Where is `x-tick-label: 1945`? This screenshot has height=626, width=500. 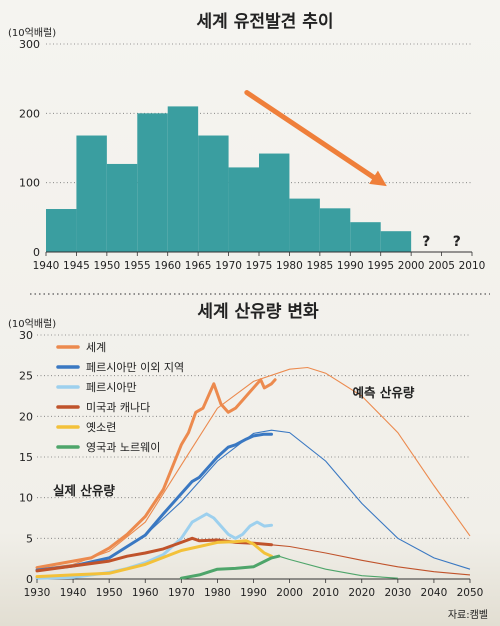
x-tick-label: 1945 is located at coordinates (76, 266).